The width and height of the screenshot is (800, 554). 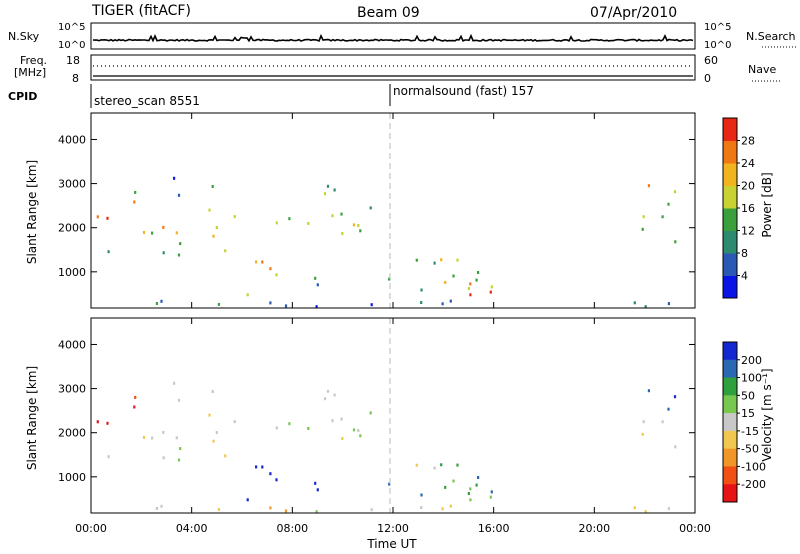 What do you see at coordinates (748, 231) in the screenshot?
I see `power-colorbar-tick: 12` at bounding box center [748, 231].